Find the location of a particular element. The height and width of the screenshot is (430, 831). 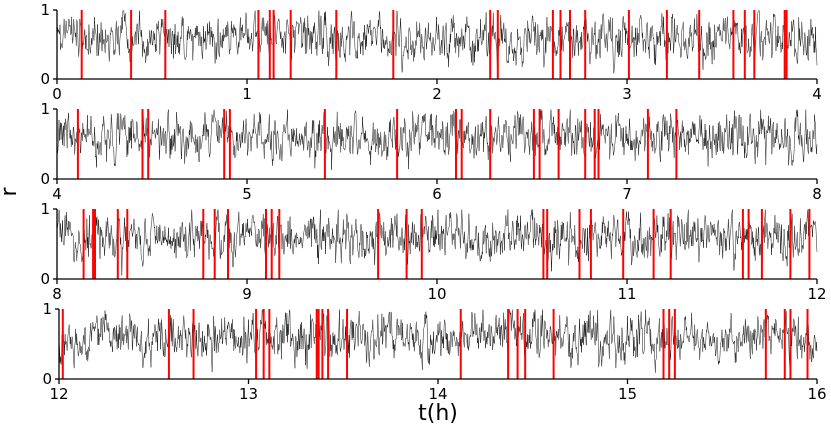

x-tick-label: 5 is located at coordinates (247, 194).